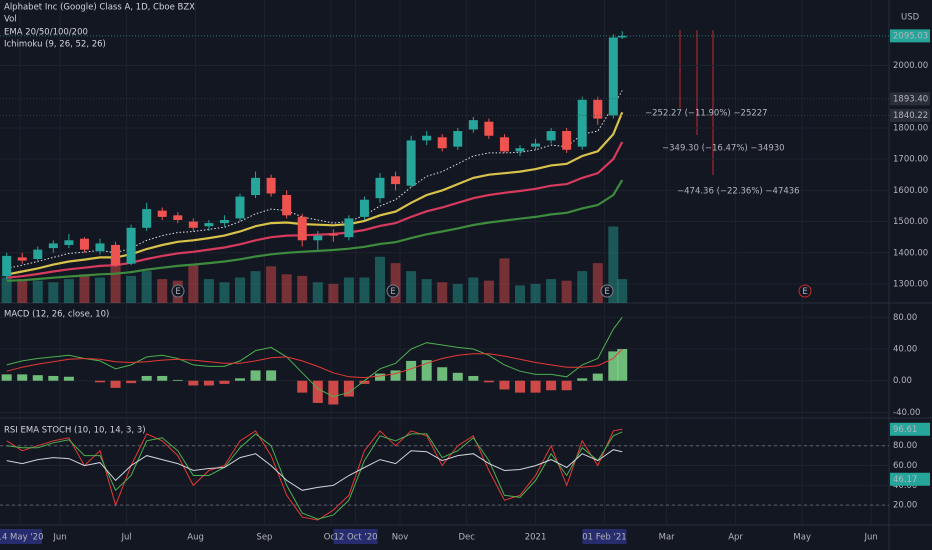 This screenshot has width=932, height=550. Describe the element at coordinates (59, 538) in the screenshot. I see `x-tick-label: Jun` at that location.